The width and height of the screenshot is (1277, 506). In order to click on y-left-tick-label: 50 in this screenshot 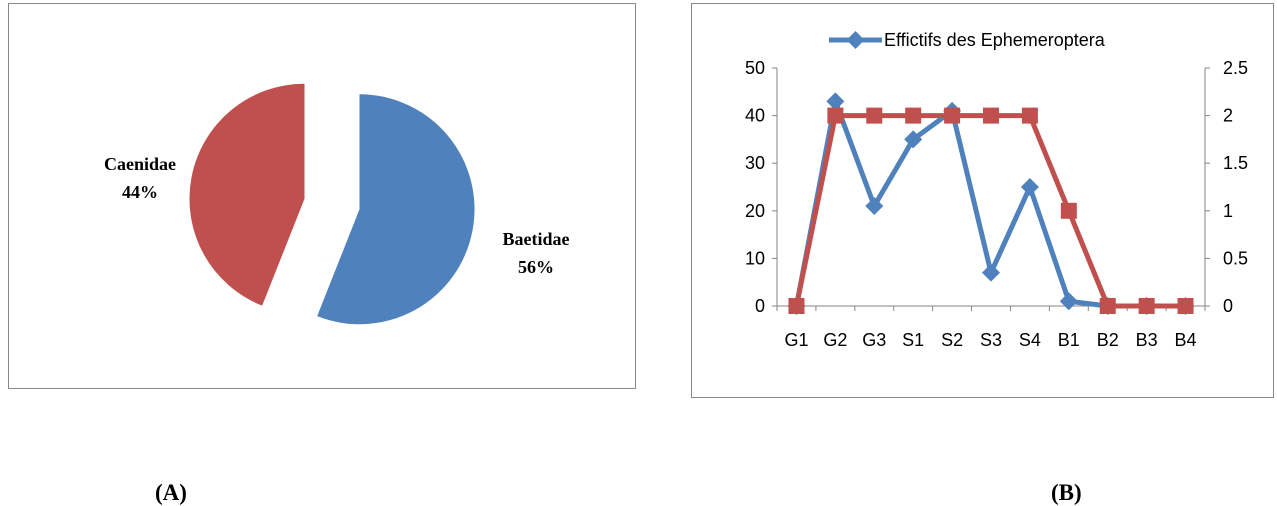, I will do `click(755, 68)`.